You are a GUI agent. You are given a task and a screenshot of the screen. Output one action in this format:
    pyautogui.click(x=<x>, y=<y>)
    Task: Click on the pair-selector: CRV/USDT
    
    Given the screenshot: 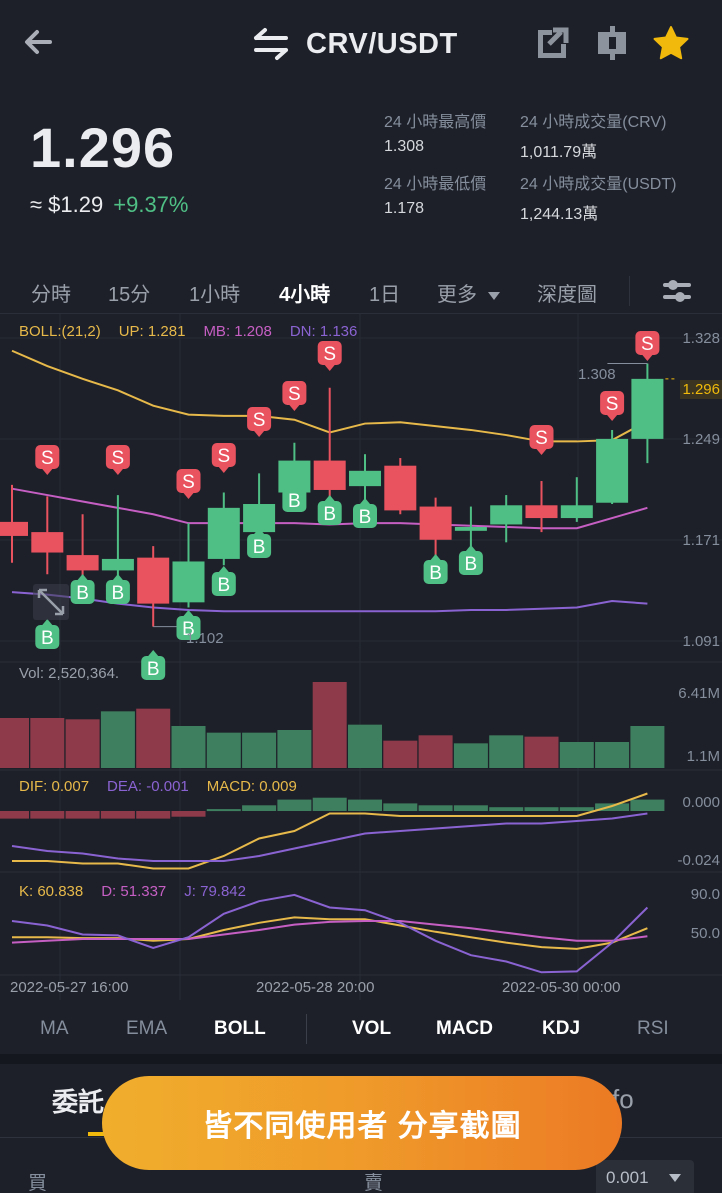 What is the action you would take?
    pyautogui.click(x=355, y=44)
    